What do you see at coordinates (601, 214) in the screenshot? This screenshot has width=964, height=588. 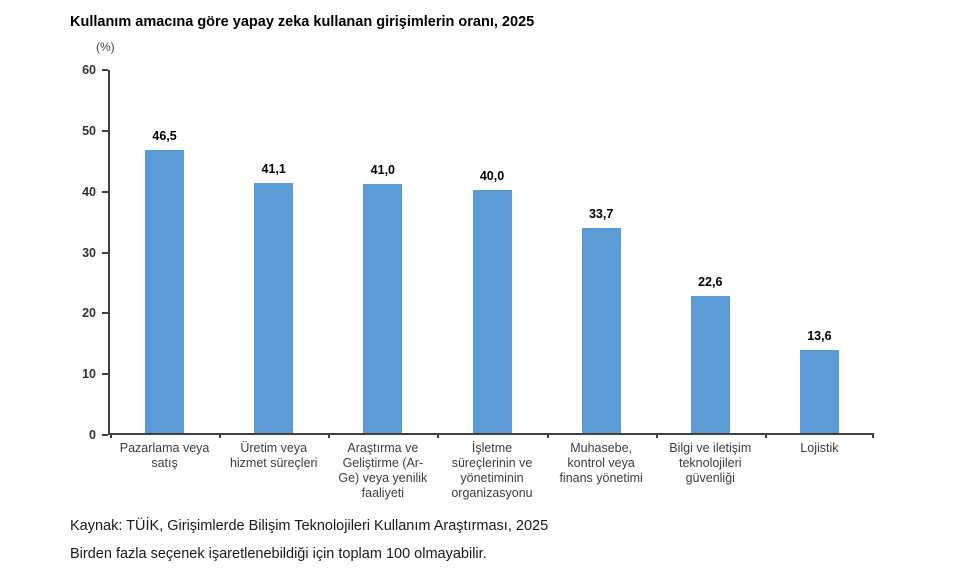 I see `bar-value-label: 33,7` at bounding box center [601, 214].